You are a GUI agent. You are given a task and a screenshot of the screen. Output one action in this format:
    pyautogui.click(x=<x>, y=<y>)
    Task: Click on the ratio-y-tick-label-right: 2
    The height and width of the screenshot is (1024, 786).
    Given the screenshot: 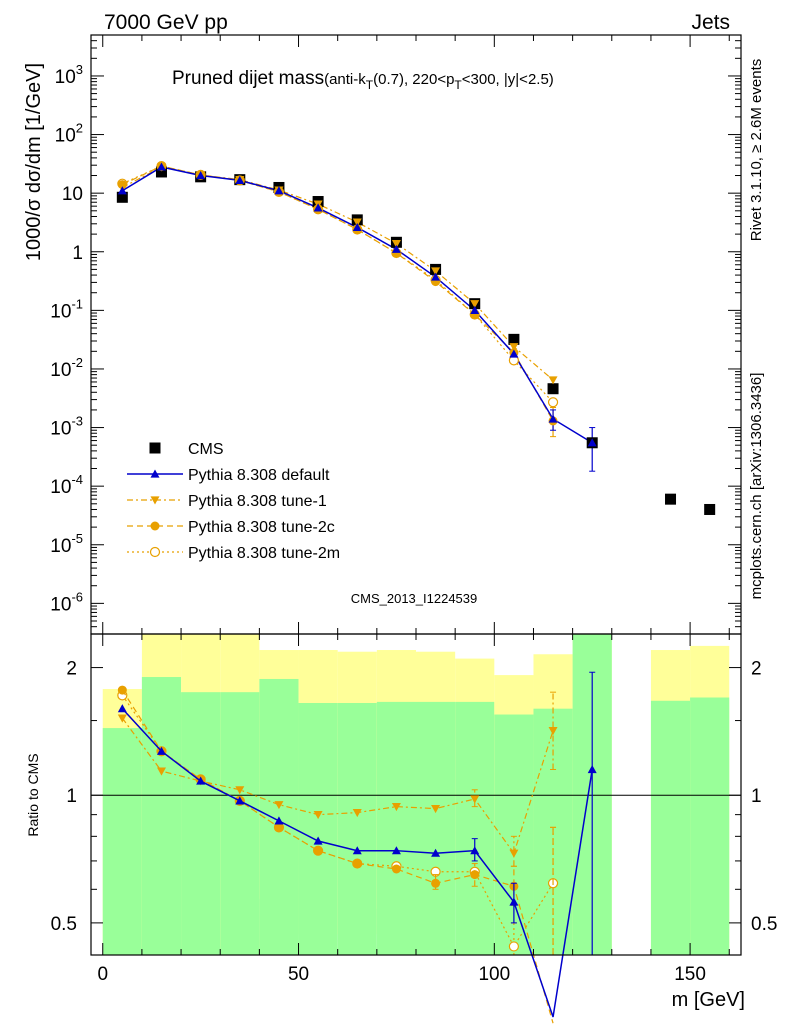 What is the action you would take?
    pyautogui.click(x=756, y=669)
    